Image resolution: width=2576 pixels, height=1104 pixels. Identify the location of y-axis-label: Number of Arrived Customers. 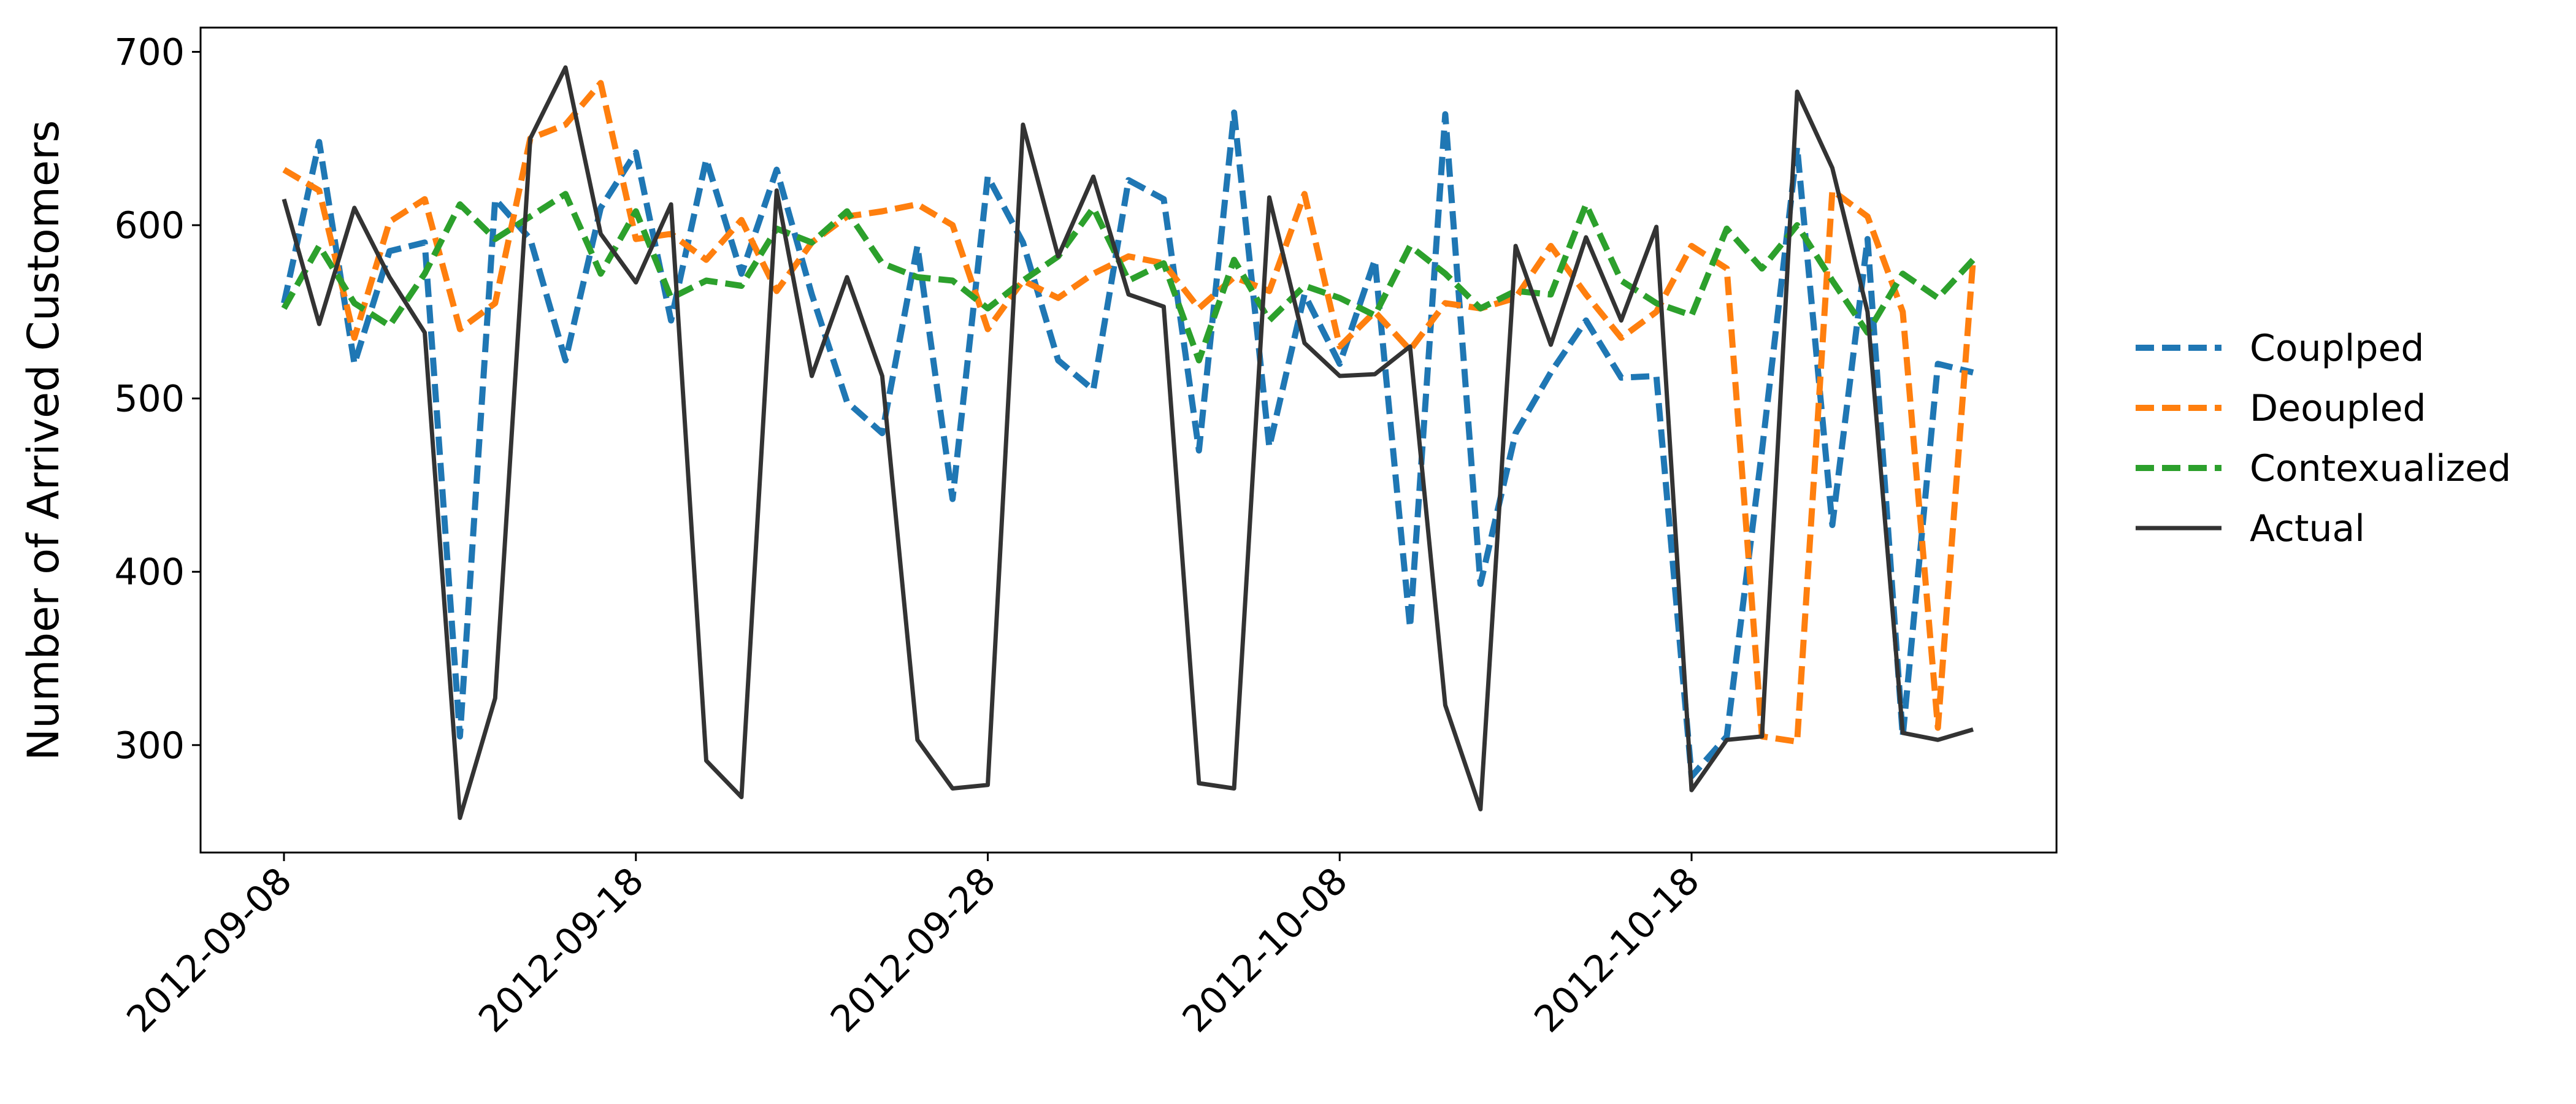
(43, 440).